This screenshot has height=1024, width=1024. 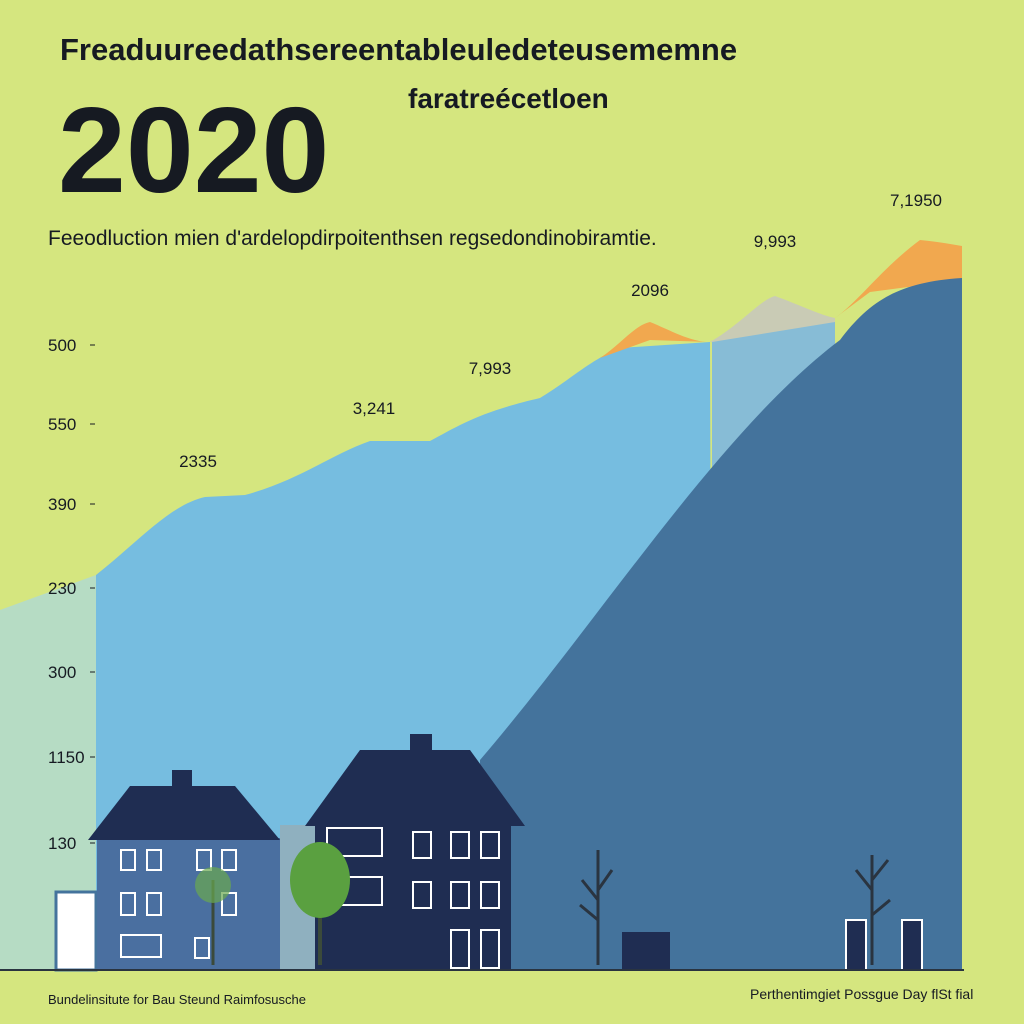 What do you see at coordinates (62, 672) in the screenshot?
I see `axis-label: 300` at bounding box center [62, 672].